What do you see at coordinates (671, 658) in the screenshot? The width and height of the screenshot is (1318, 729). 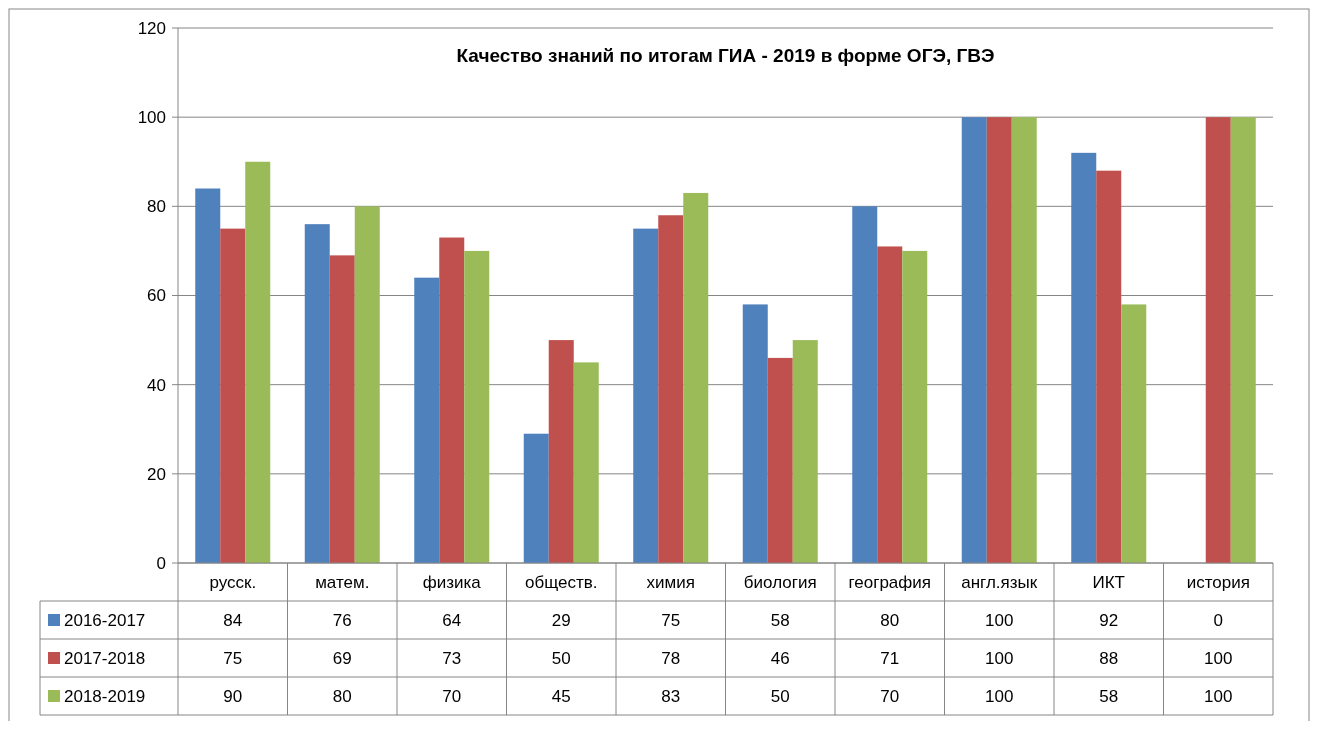 I see `data-label: 78` at bounding box center [671, 658].